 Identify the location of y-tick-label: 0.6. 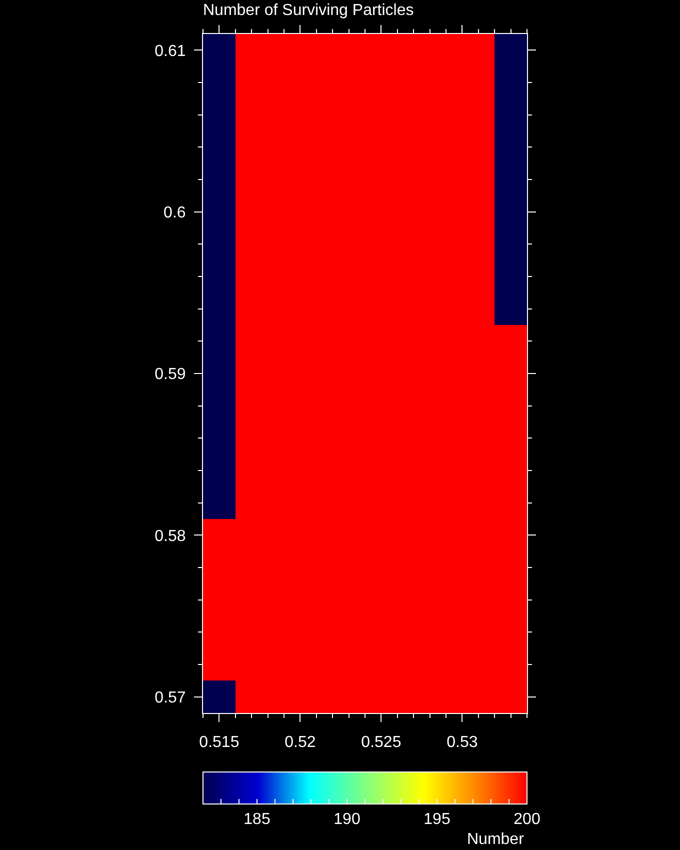
(175, 213).